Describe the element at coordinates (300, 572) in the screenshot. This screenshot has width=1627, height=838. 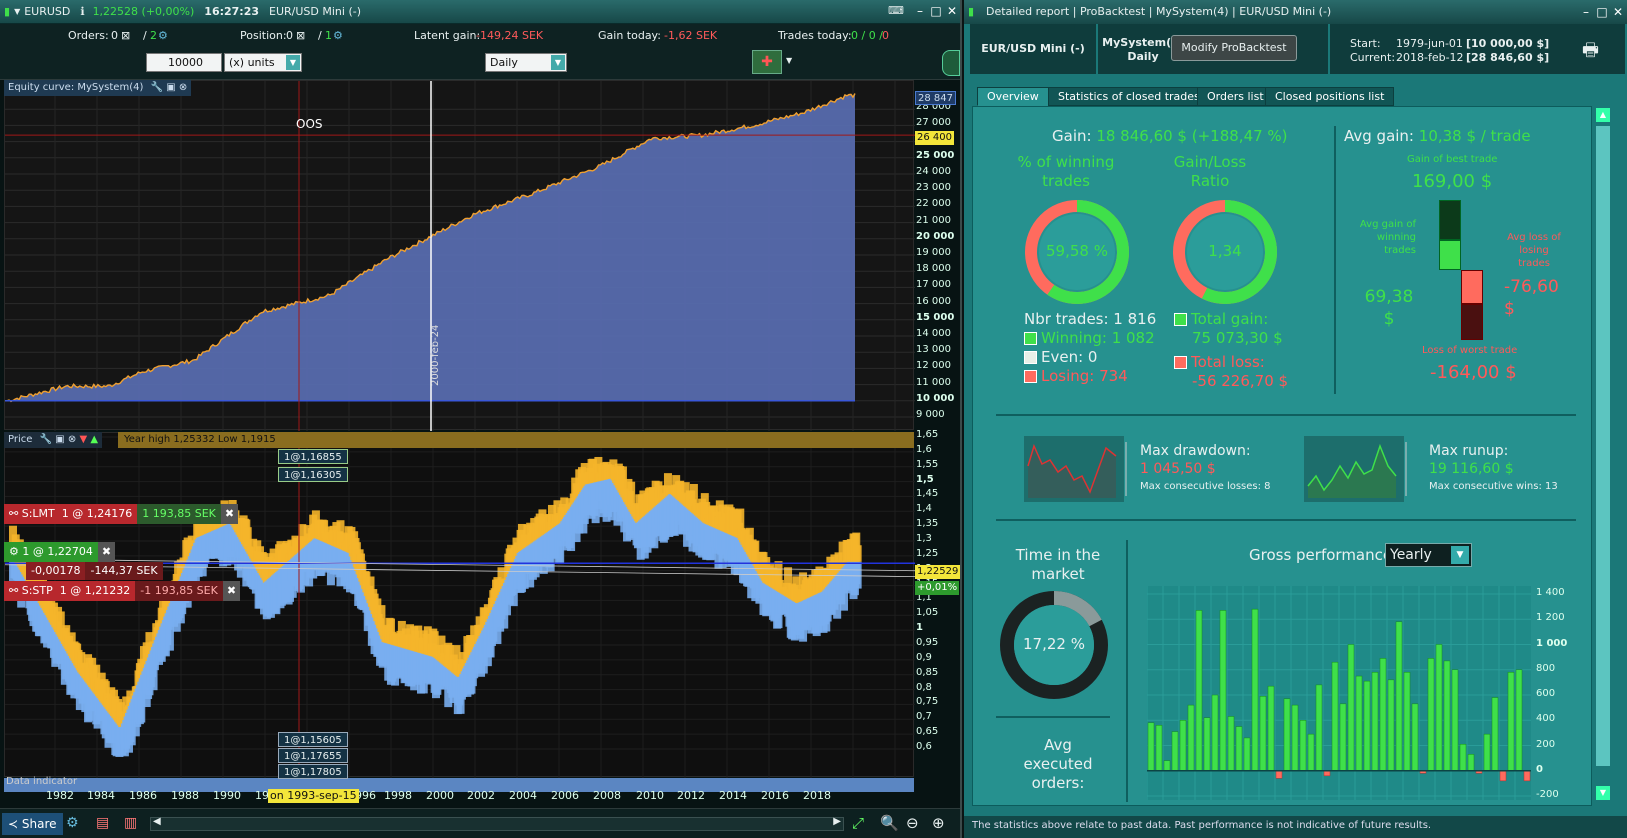
I see `sell-marker` at that location.